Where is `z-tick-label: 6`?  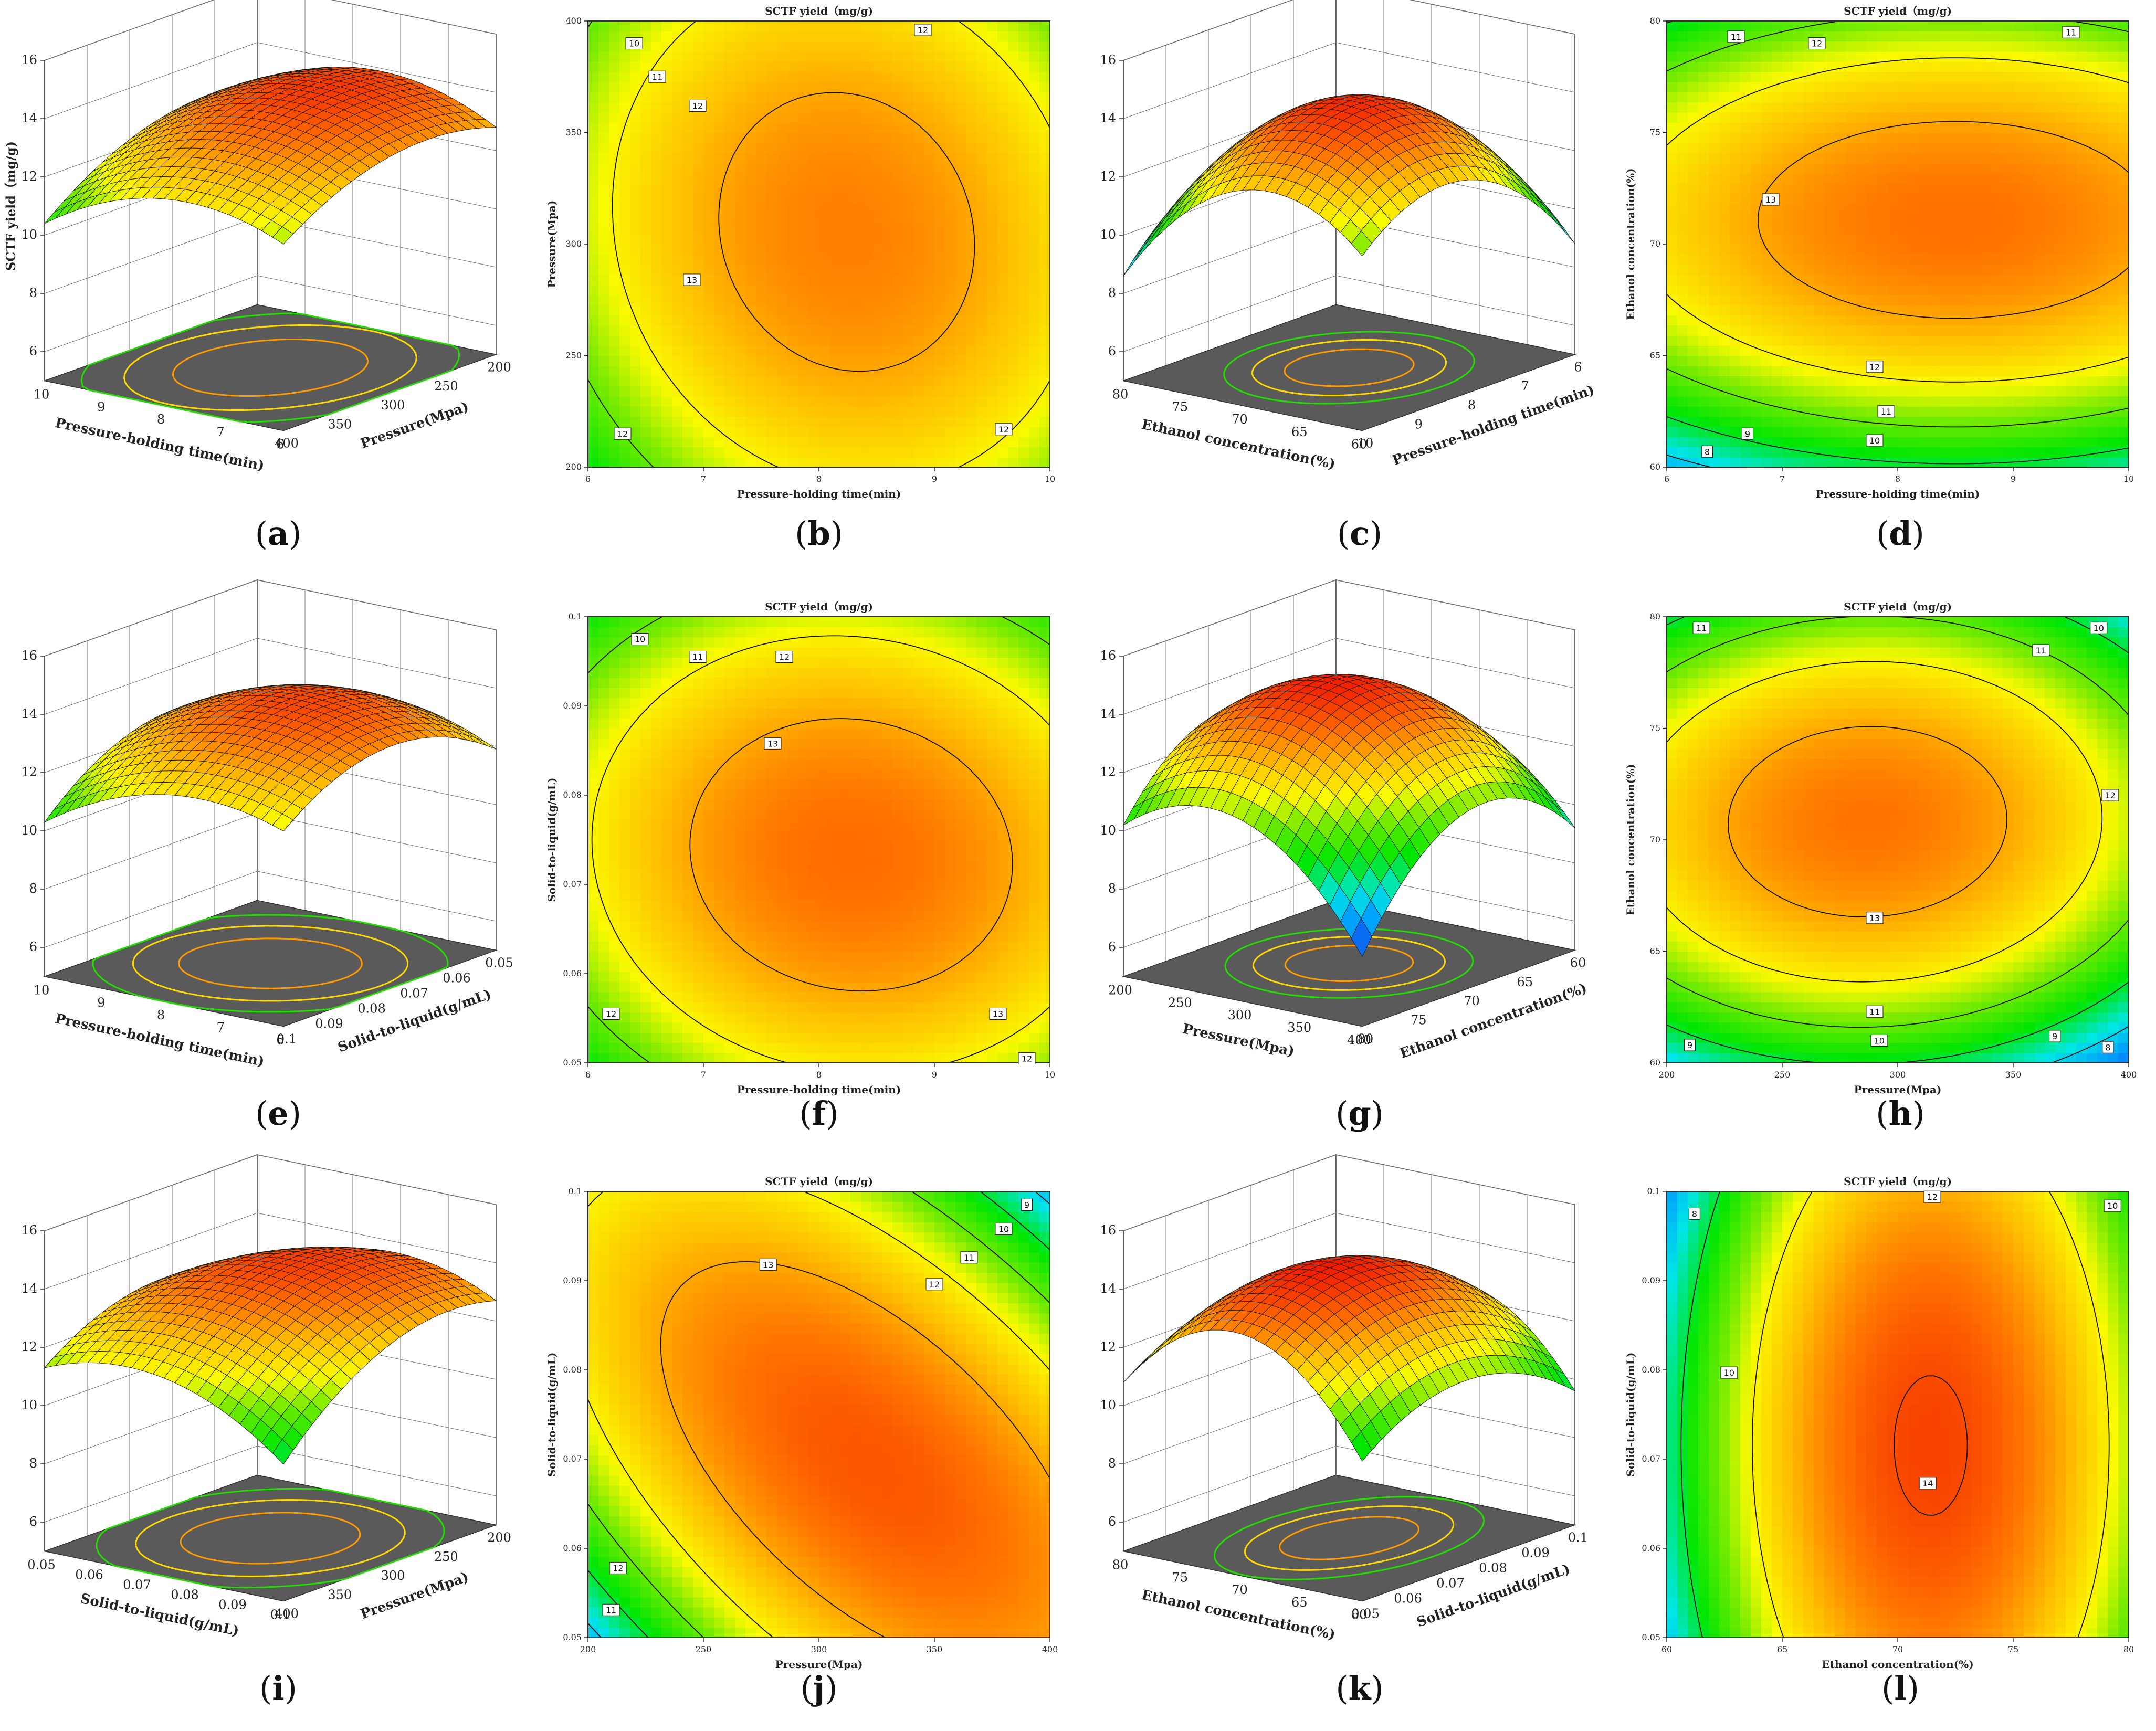 z-tick-label: 6 is located at coordinates (33, 351).